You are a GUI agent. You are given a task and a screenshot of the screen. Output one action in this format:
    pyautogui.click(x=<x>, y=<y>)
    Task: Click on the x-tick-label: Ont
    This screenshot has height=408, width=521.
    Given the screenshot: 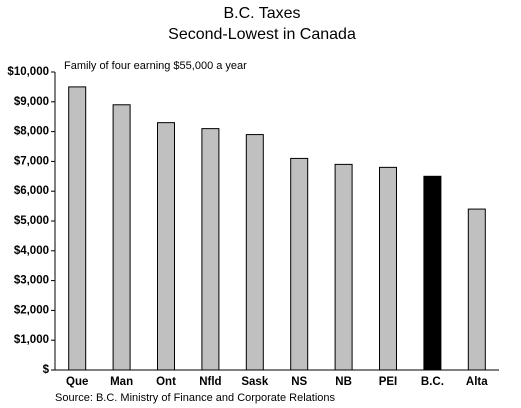 What is the action you would take?
    pyautogui.click(x=166, y=382)
    